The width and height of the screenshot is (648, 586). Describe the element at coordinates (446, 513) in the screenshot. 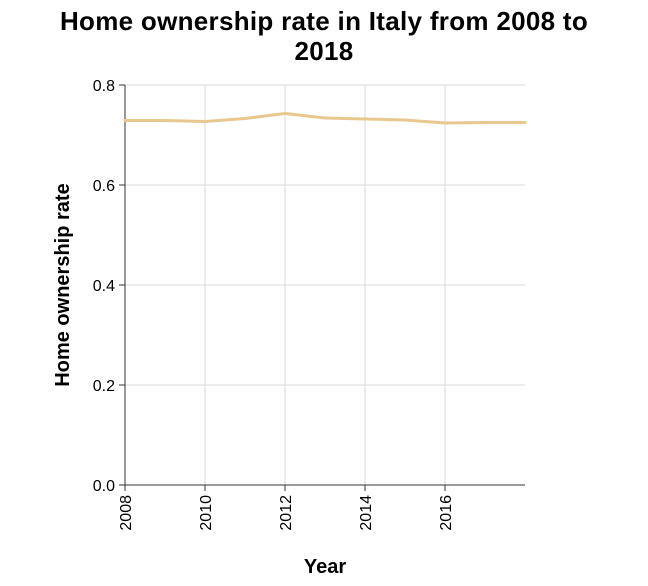

I see `x-tick-label: 2016` at that location.